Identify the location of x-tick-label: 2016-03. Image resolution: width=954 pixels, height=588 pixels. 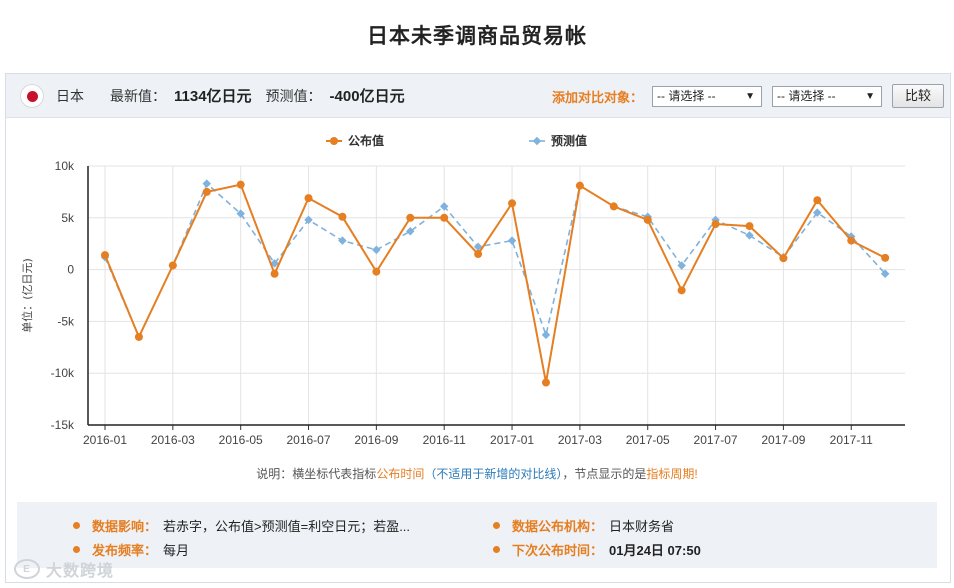
(173, 440).